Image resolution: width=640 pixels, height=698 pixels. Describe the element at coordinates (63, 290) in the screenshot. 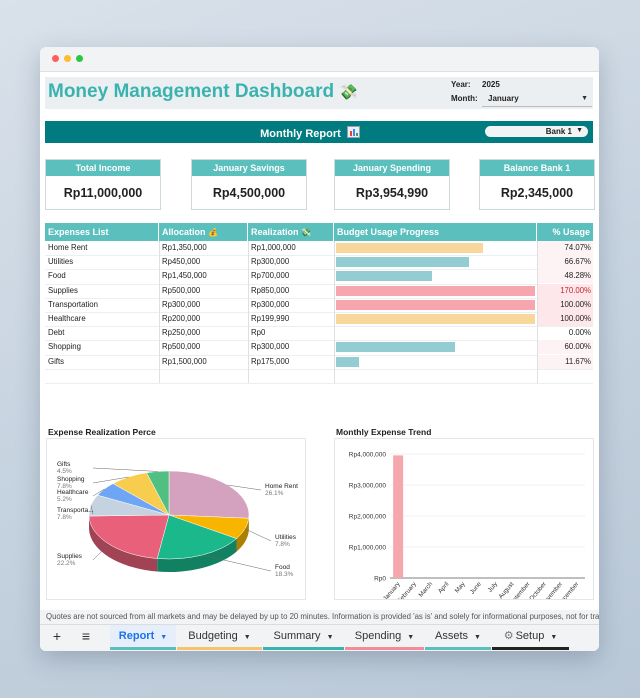

I see `expense-name-cell: Supplies` at that location.